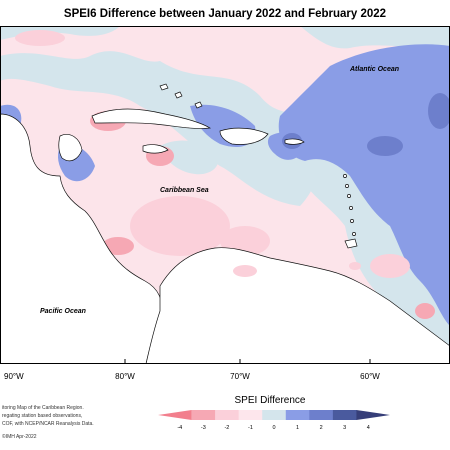  Describe the element at coordinates (125, 376) in the screenshot. I see `longitude-label-80w: 80°W` at that location.